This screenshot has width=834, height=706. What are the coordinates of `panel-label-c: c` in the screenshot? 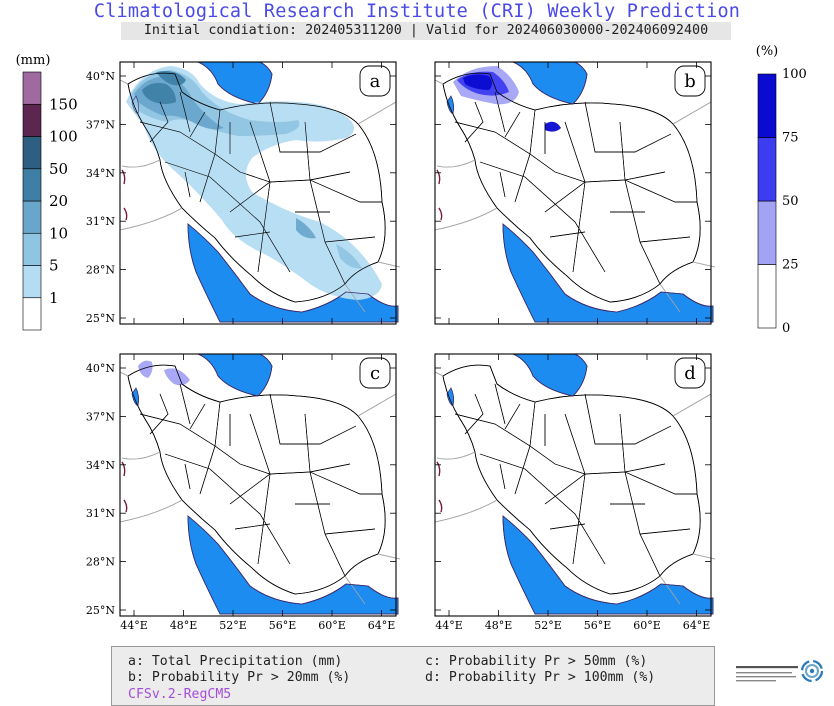 It's located at (375, 373).